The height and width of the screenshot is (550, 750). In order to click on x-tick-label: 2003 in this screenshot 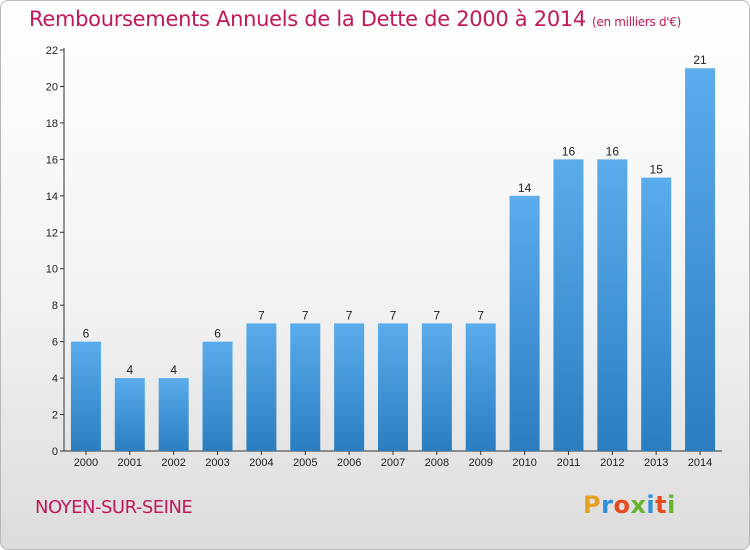, I will do `click(217, 463)`.